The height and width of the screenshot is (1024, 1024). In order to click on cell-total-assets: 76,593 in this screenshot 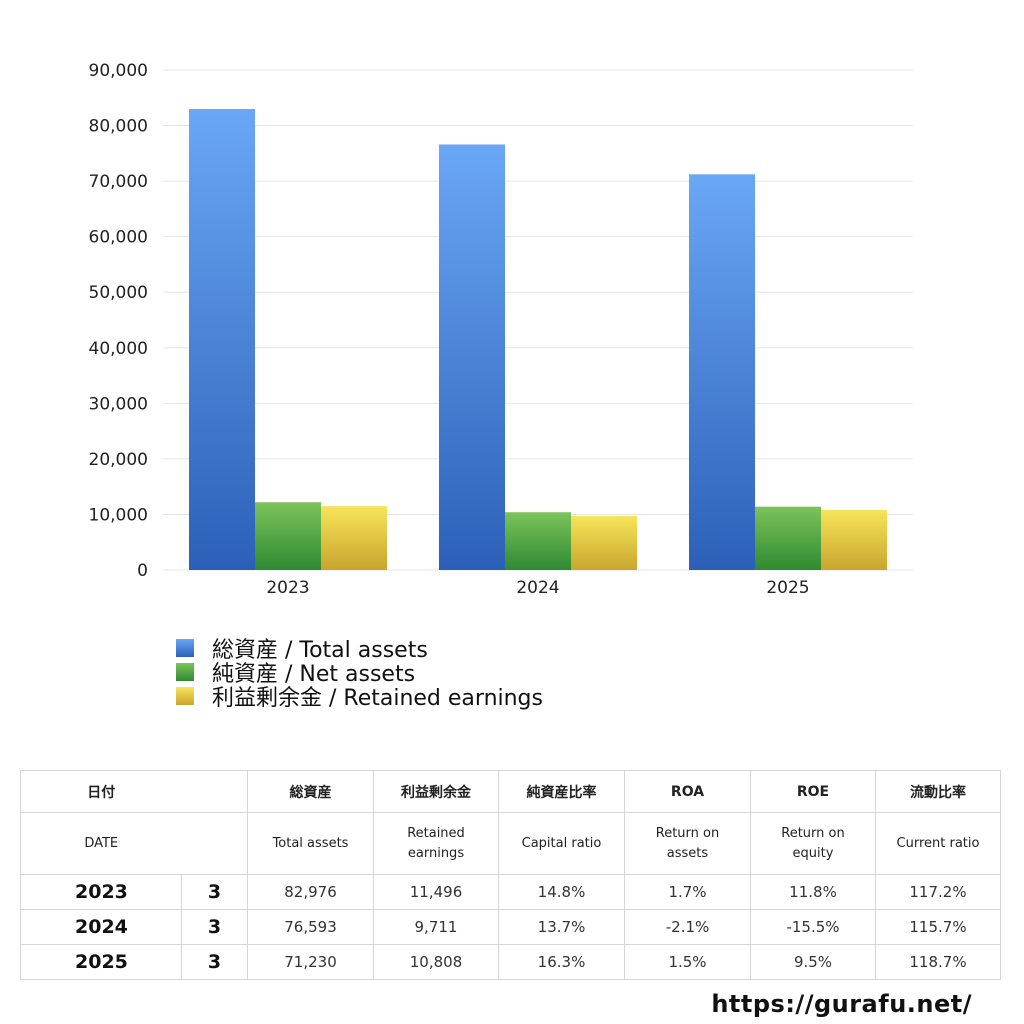, I will do `click(310, 927)`.